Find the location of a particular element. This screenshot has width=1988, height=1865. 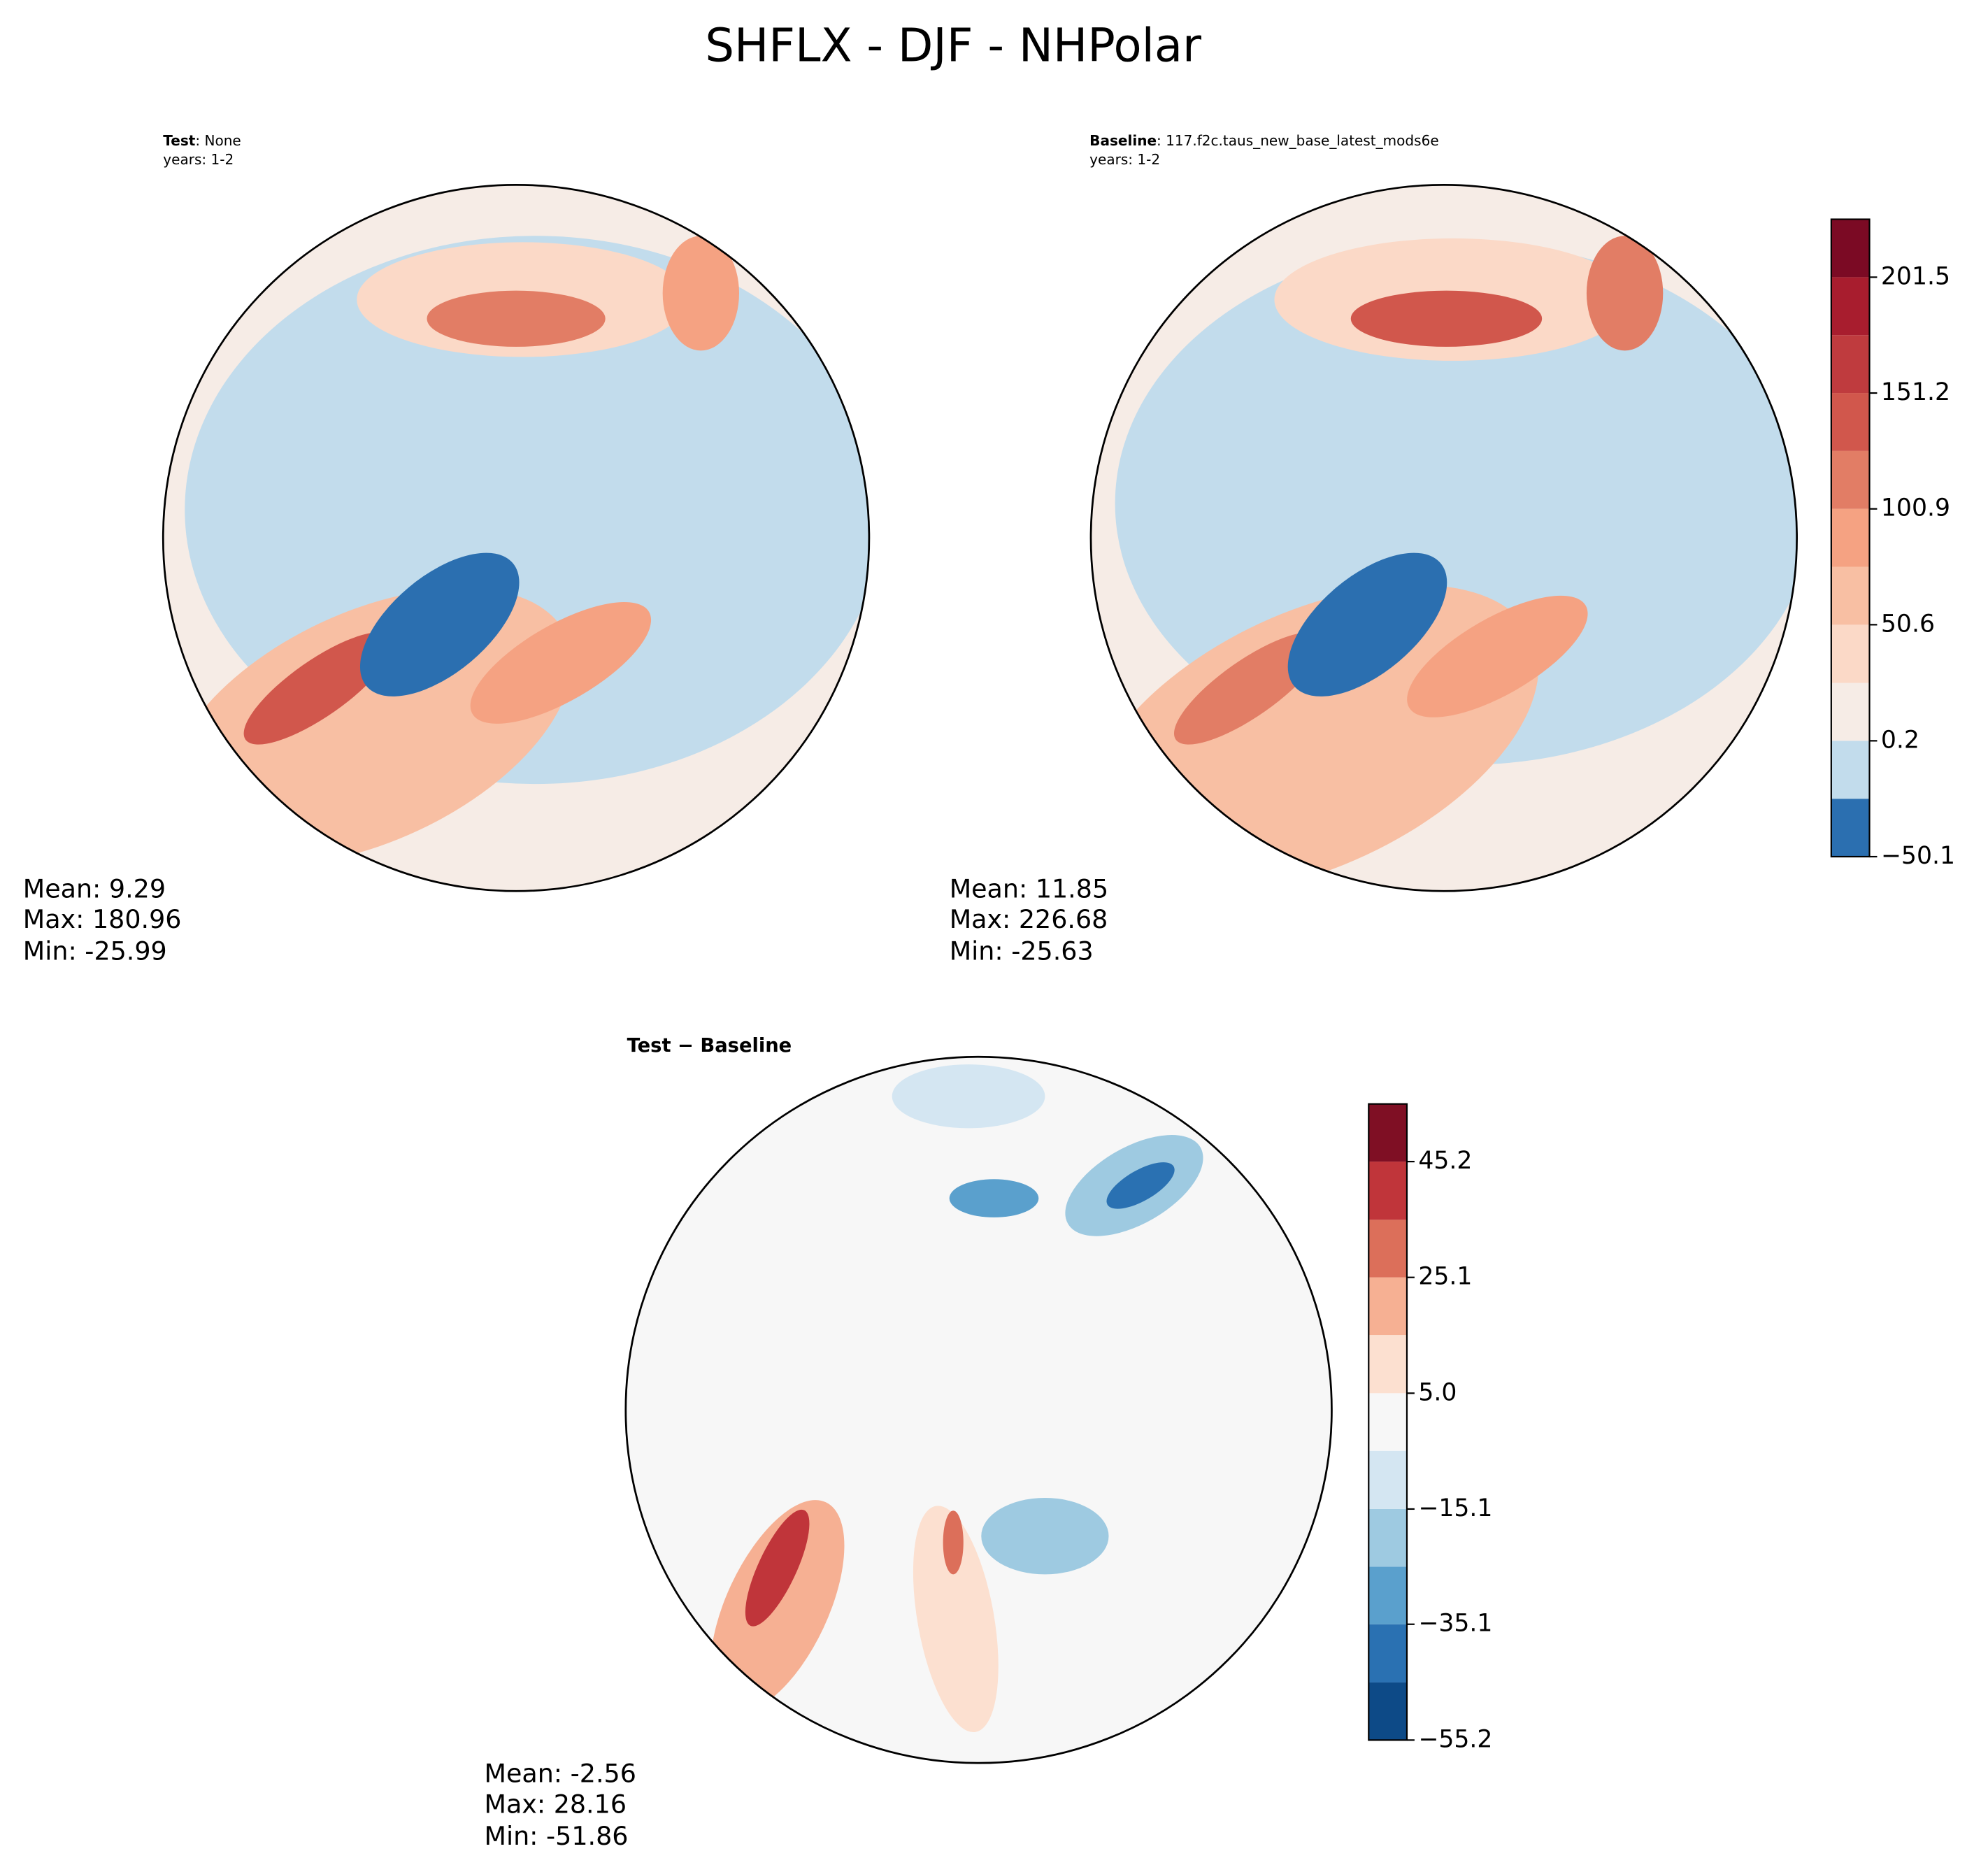

panel-label: Test: None is located at coordinates (202, 140).